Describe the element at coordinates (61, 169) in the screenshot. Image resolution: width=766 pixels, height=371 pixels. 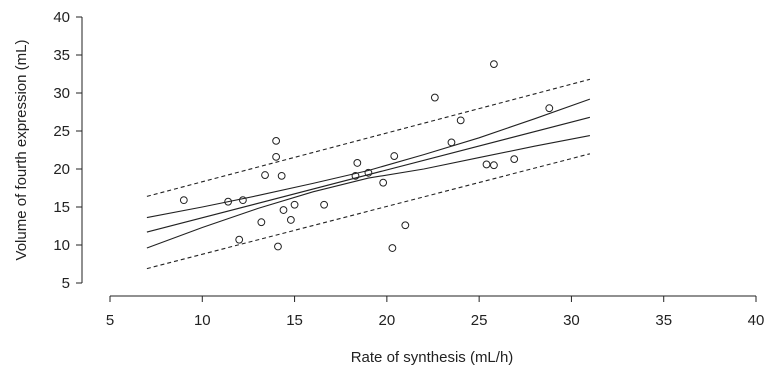
I see `y-tick-label: 20` at that location.